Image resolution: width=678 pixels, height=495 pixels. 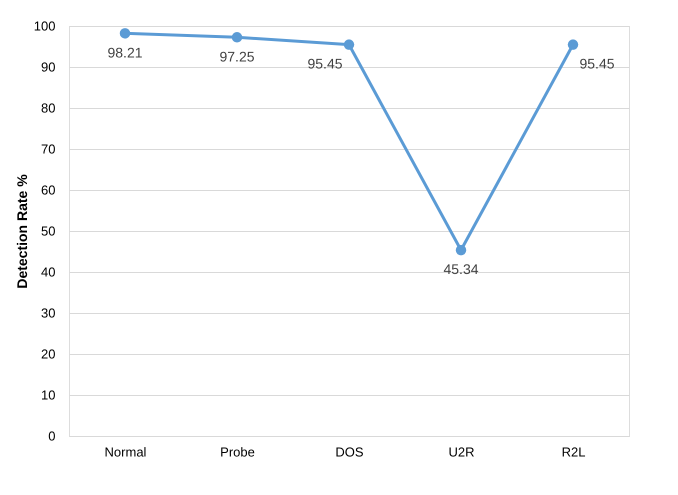 What do you see at coordinates (48, 190) in the screenshot?
I see `y-tick-label: 60` at bounding box center [48, 190].